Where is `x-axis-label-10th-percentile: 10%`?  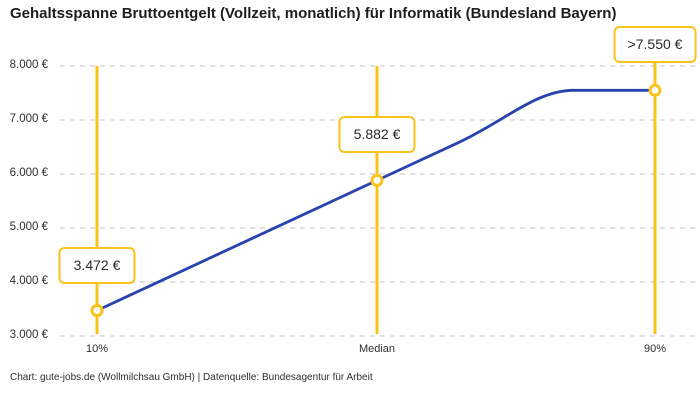
x-axis-label-10th-percentile: 10% is located at coordinates (97, 349).